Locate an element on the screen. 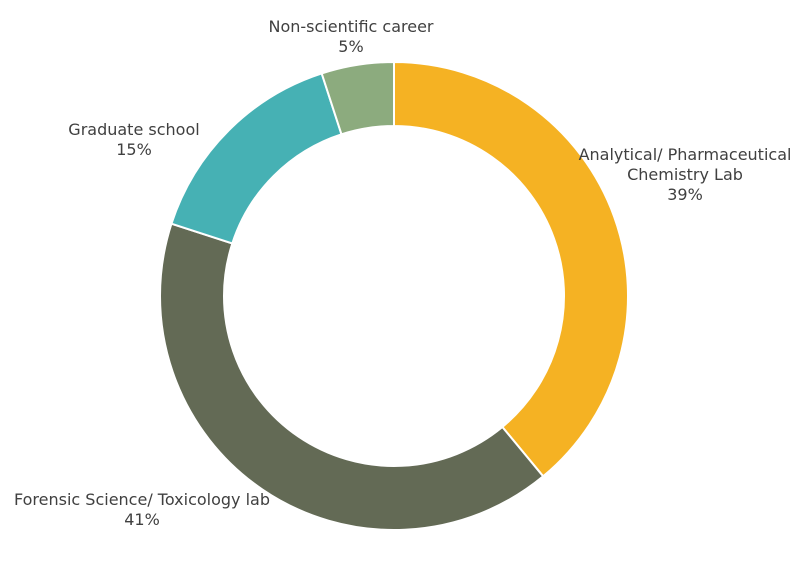  slice-label: Graduate school 15% is located at coordinates (133, 139).